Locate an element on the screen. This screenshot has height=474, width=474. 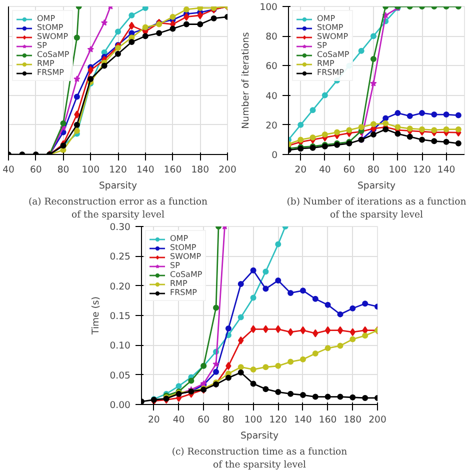
y-tick-label: 0.25 is located at coordinates (120, 257).